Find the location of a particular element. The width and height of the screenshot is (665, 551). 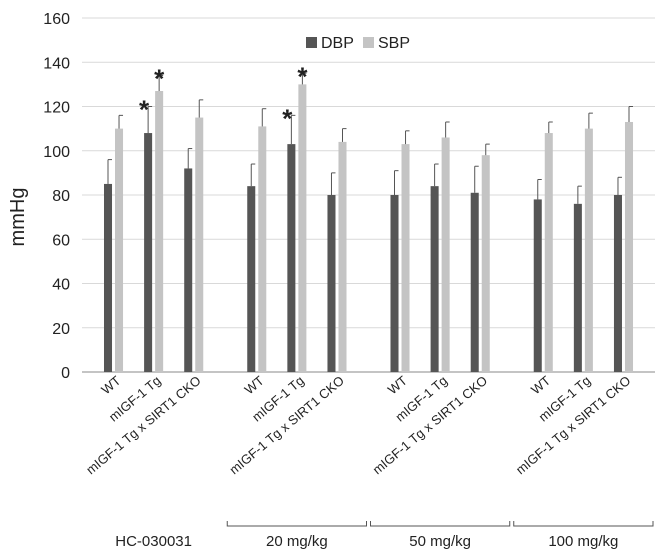

group-label: 50 mg/kg is located at coordinates (440, 541).